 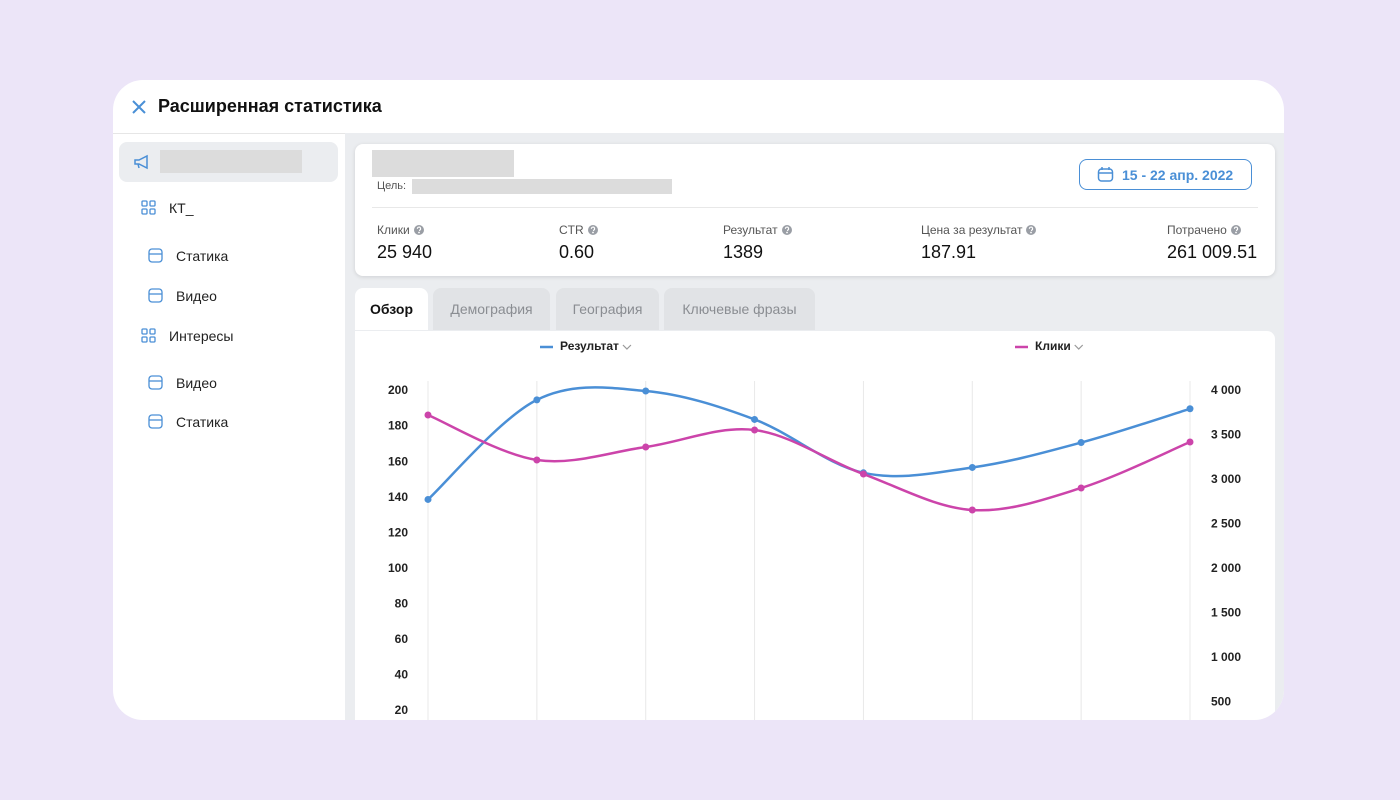 I want to click on date-range: 15 - 22 апр. 2022, so click(x=1178, y=175).